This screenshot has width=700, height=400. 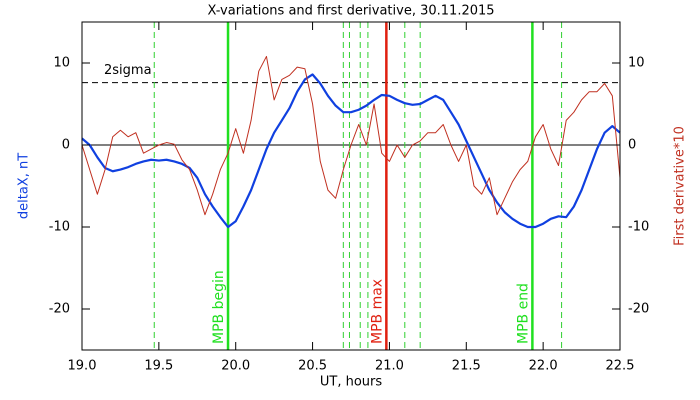 What do you see at coordinates (632, 145) in the screenshot?
I see `y2-tick-label: 0` at bounding box center [632, 145].